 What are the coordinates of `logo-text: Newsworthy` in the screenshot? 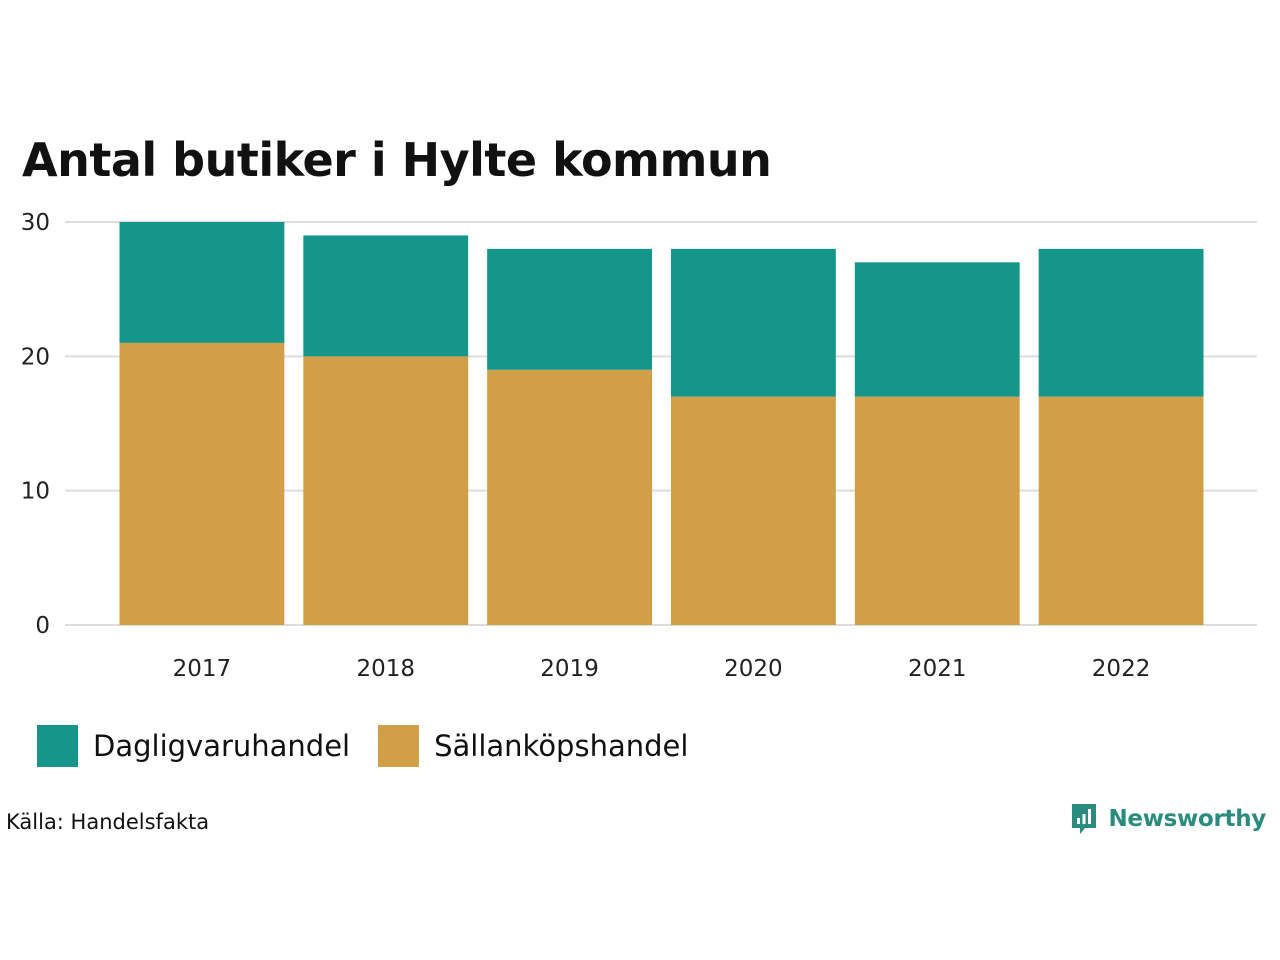 It's located at (1187, 819).